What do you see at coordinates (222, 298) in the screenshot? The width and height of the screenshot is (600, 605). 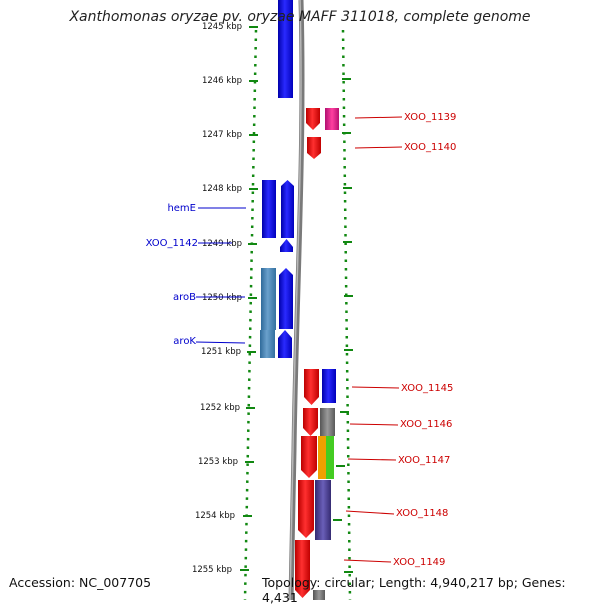 I see `tick-1250: 1250 kbp` at bounding box center [222, 298].